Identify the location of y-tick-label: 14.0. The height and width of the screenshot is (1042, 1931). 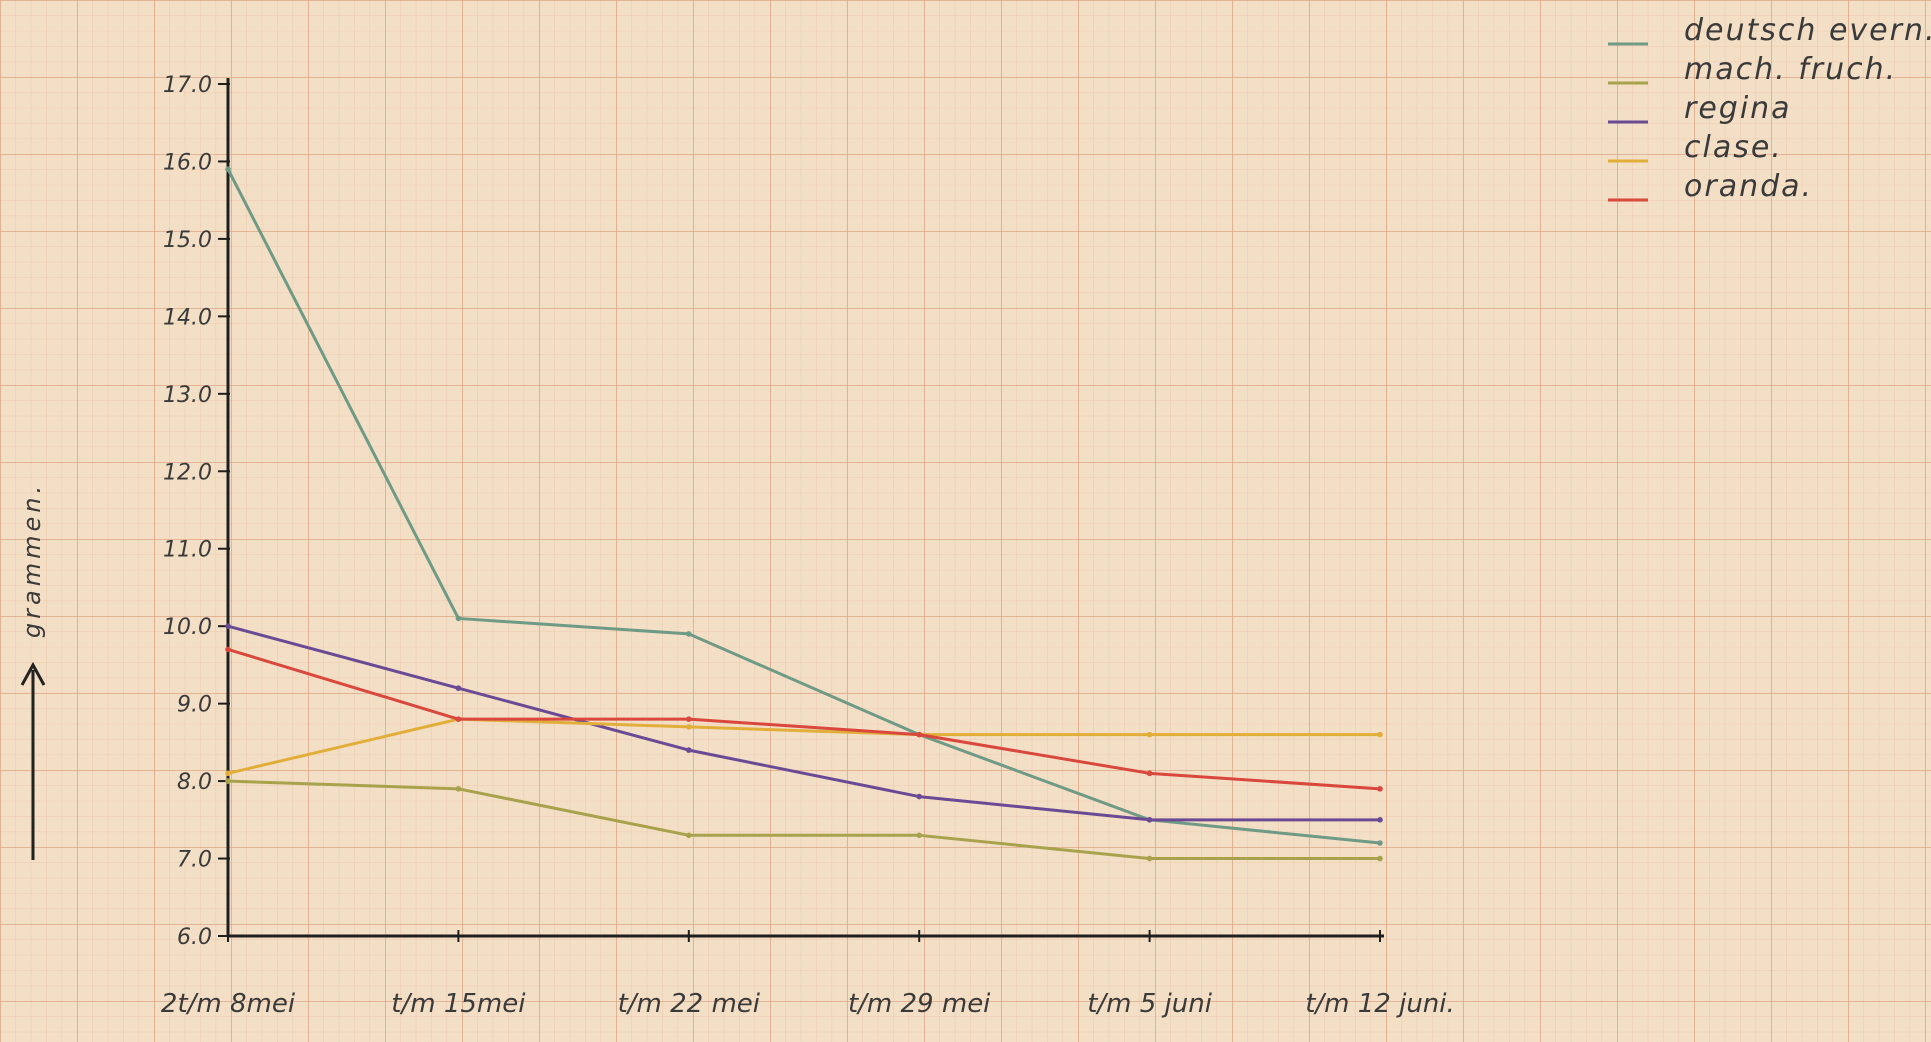
(187, 317).